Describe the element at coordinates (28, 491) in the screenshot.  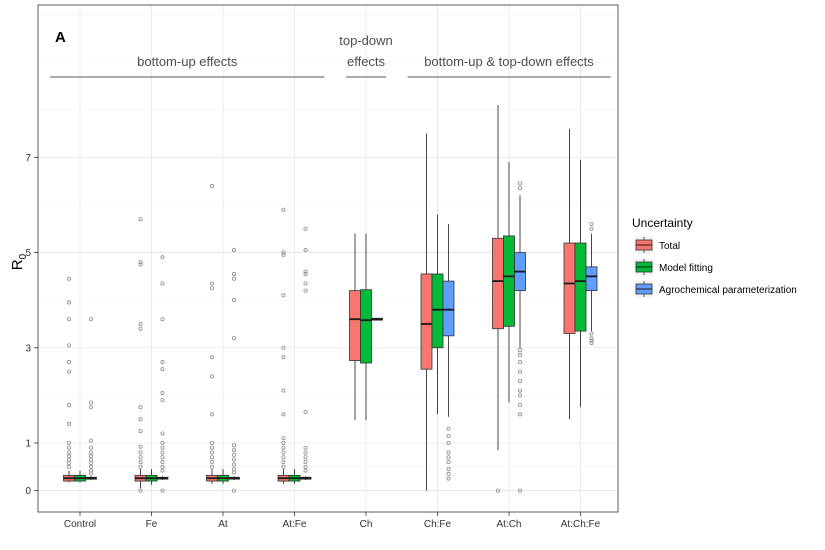
I see `y-tick-label: 0` at that location.